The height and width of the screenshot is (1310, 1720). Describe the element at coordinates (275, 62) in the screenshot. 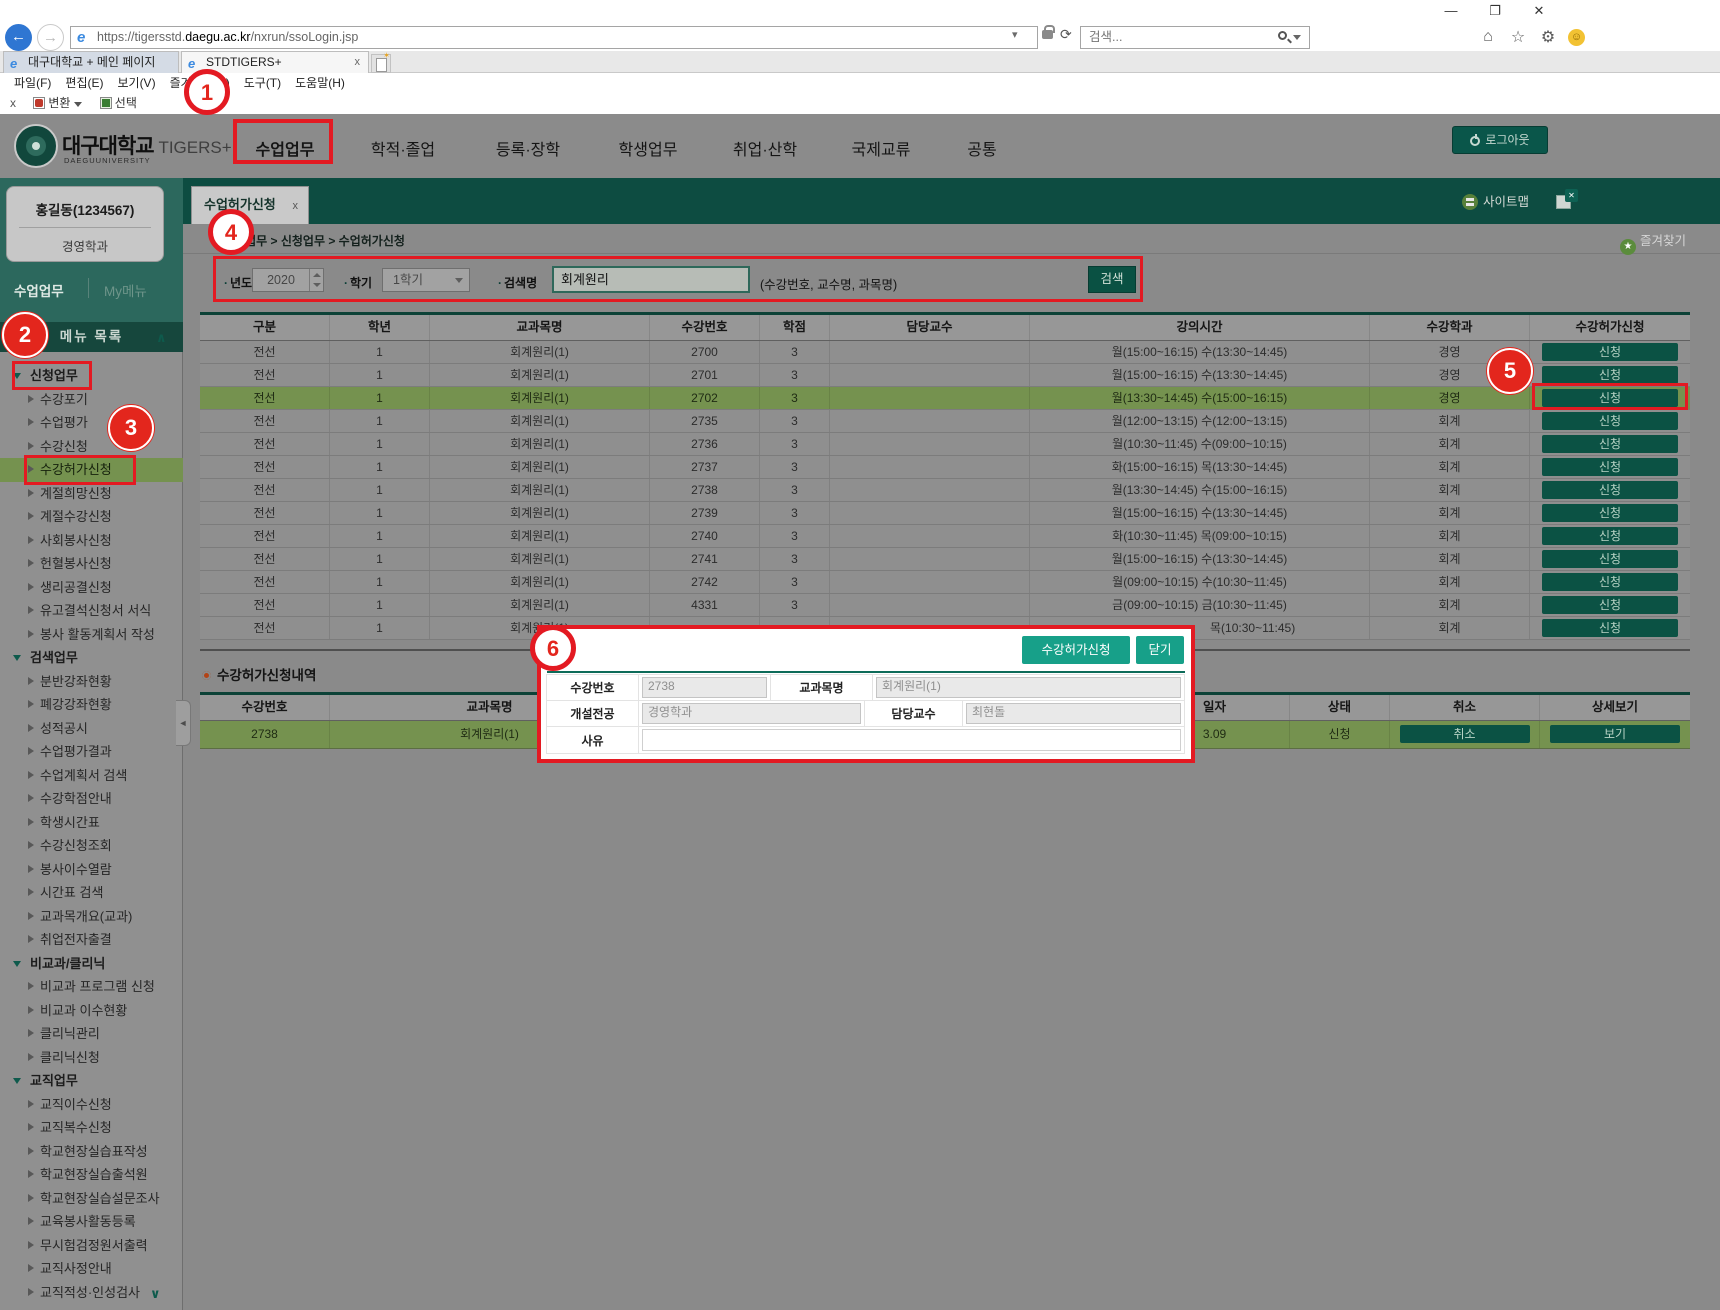

I see `browser-tab-stdtigers: e STDTIGERS+ x` at that location.